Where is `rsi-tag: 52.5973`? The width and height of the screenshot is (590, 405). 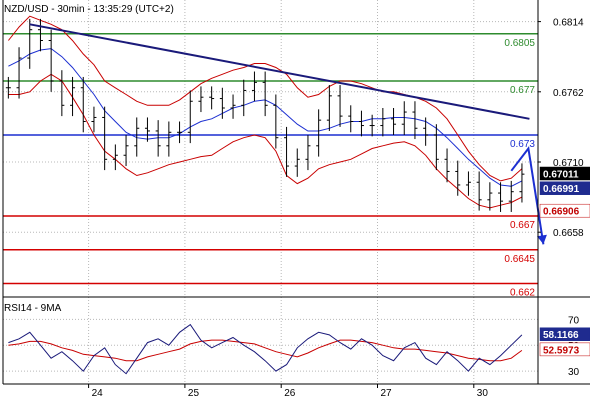
rsi-tag: 52.5973 is located at coordinates (564, 349).